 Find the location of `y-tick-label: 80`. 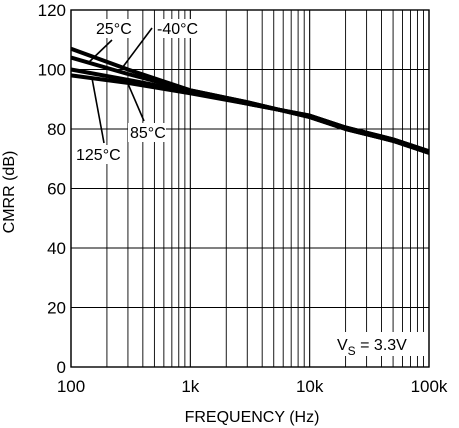

y-tick-label: 80 is located at coordinates (56, 129).